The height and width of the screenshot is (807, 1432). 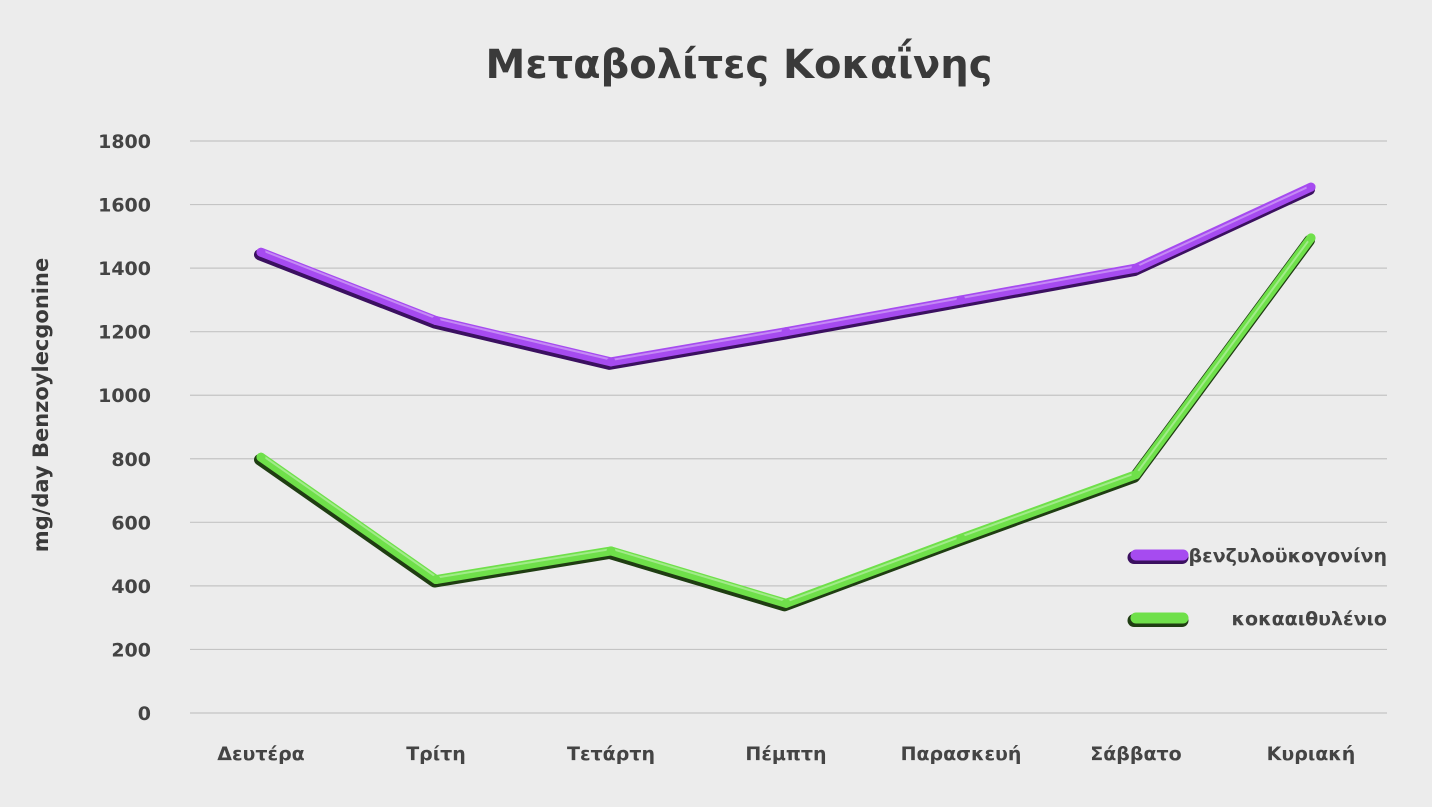 What do you see at coordinates (1311, 754) in the screenshot?
I see `x-tick-label: Κυριακή` at bounding box center [1311, 754].